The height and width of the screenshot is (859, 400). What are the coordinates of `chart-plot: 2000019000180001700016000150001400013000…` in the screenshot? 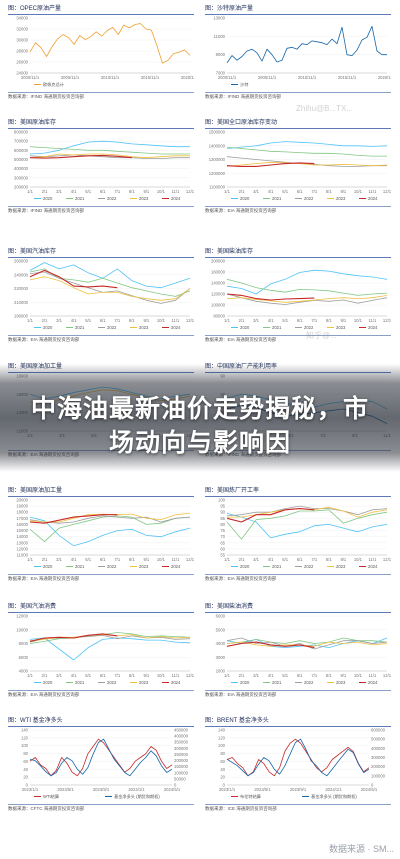 It's located at (105, 534).